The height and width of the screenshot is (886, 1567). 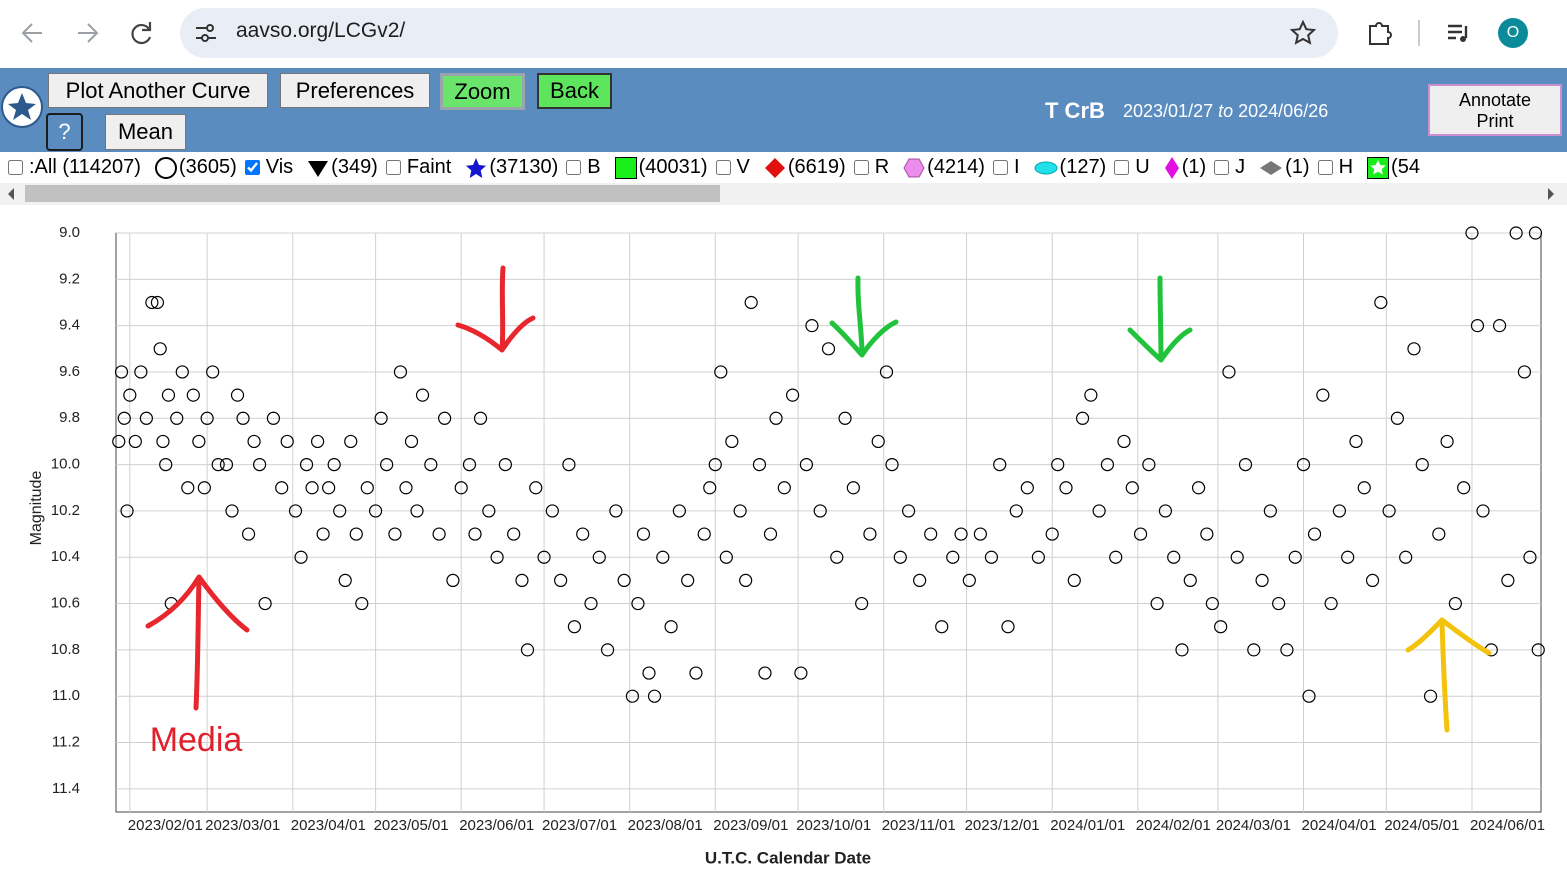 I want to click on media-icon, so click(x=1451, y=33).